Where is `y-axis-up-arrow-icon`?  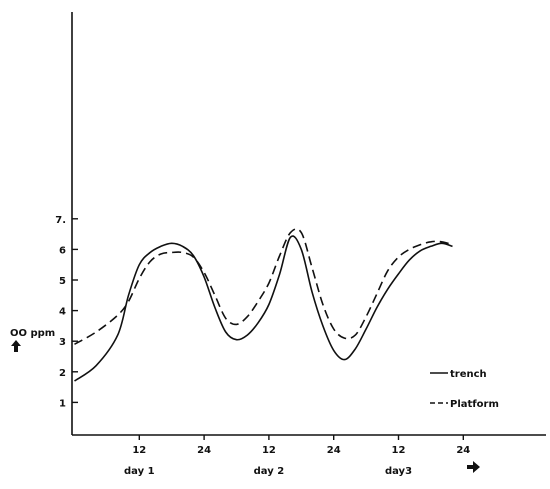
y-axis-up-arrow-icon is located at coordinates (16, 346).